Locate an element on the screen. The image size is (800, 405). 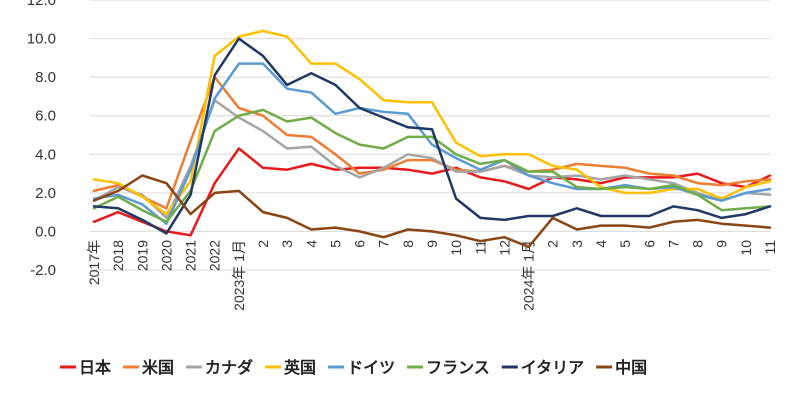
legend-item-7: 中国 is located at coordinates (621, 367).